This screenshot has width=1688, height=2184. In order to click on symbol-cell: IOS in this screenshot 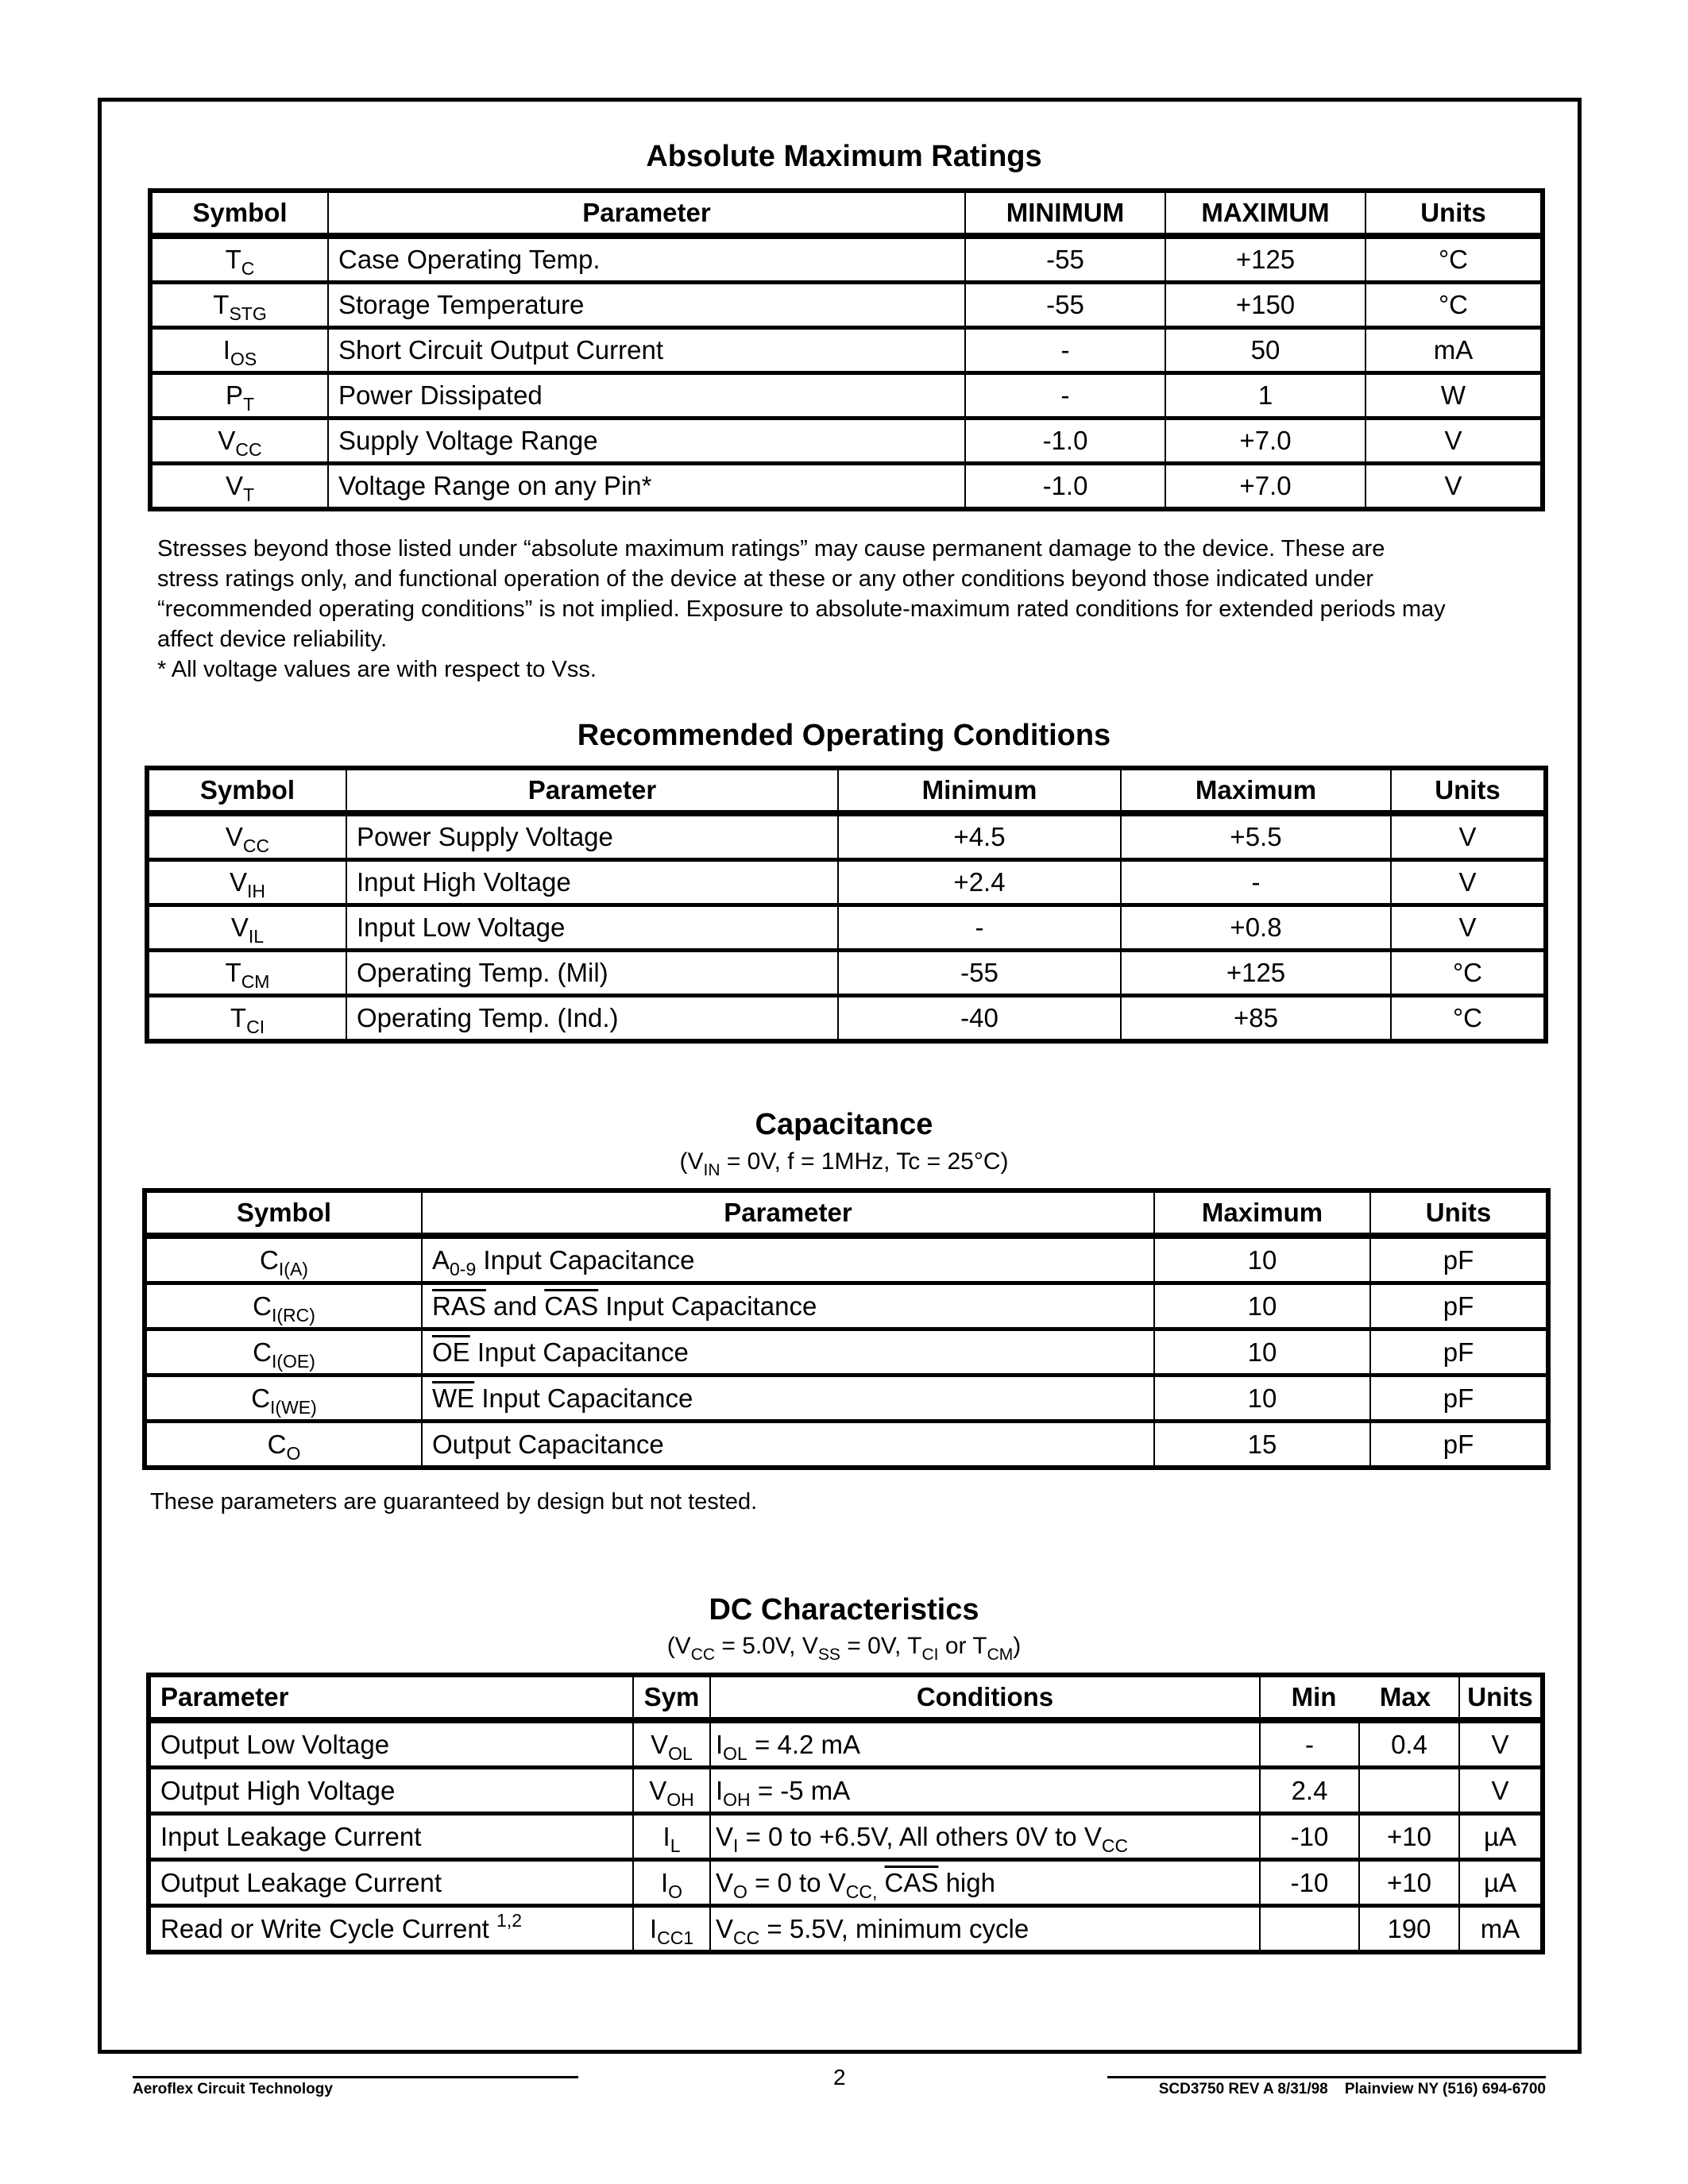, I will do `click(239, 350)`.